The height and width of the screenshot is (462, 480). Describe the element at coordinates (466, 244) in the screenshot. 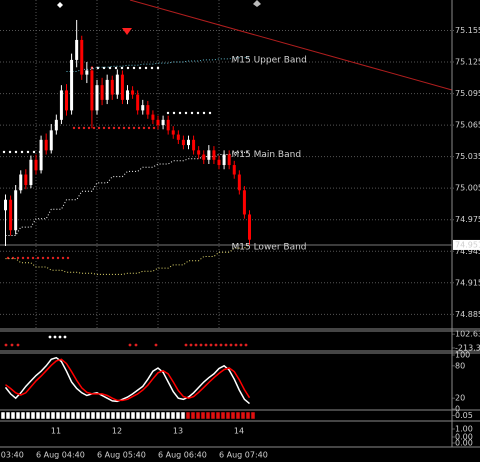

I see `current-price-box` at that location.